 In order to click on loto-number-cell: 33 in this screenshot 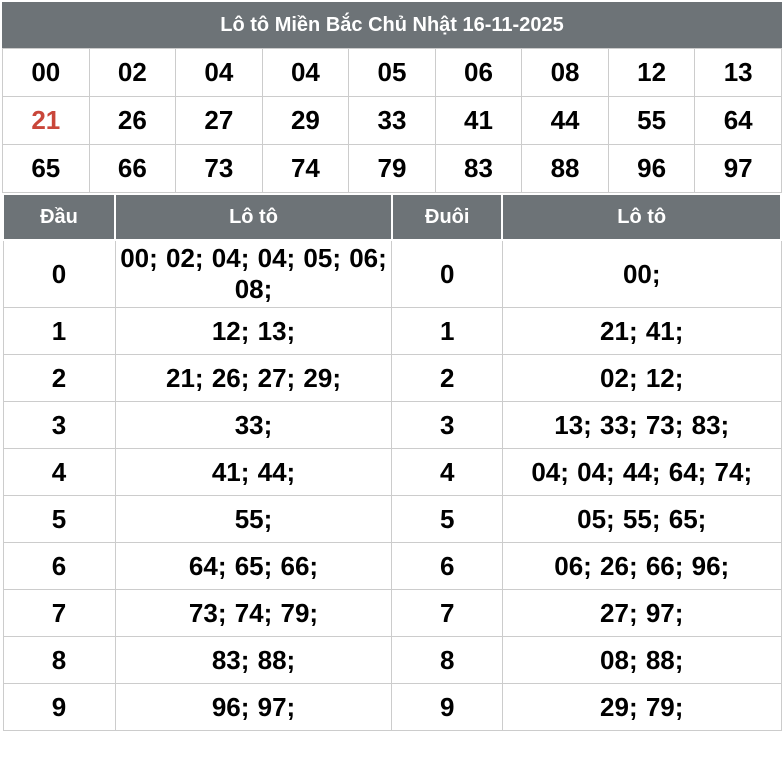, I will do `click(392, 120)`.